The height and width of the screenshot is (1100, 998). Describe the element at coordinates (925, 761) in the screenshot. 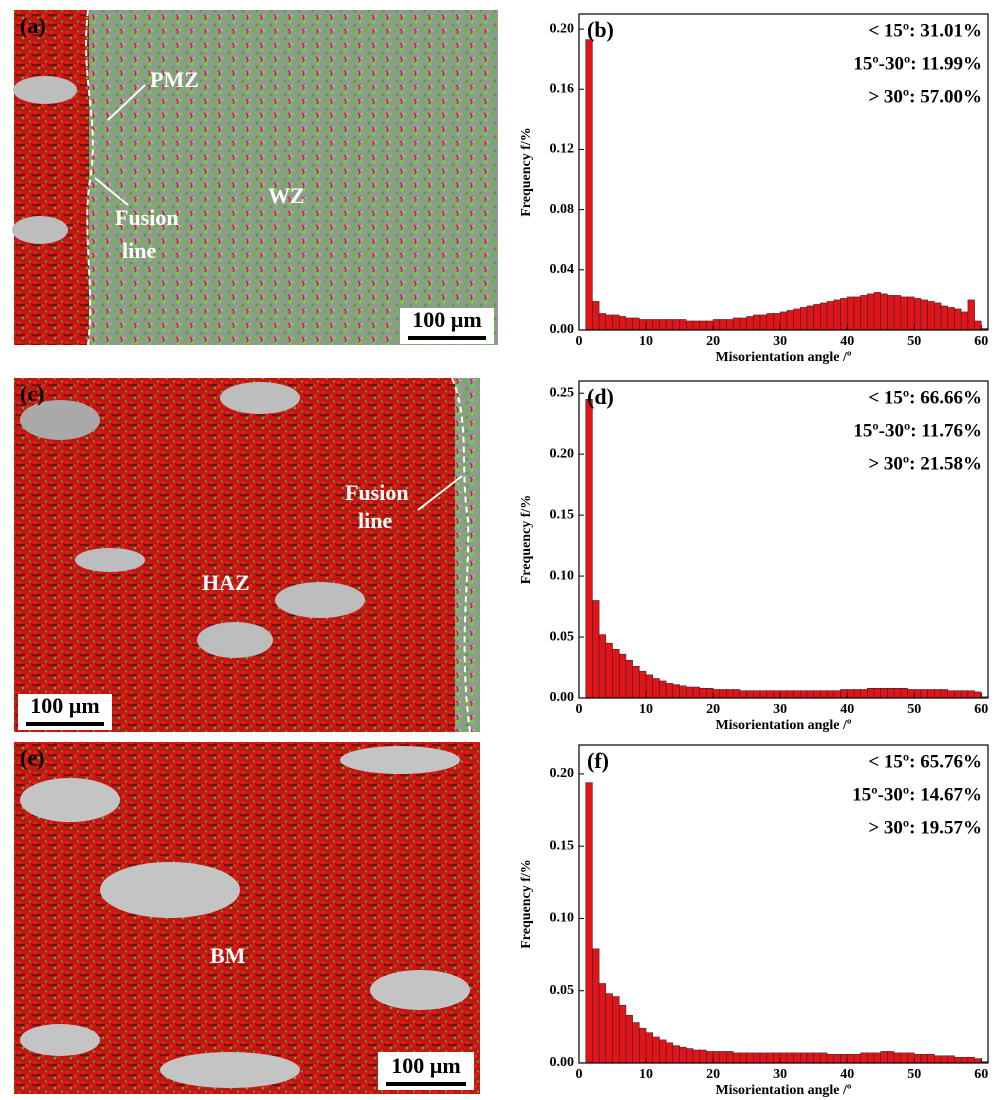

I see `annotation: < 15º: 65.76%` at that location.